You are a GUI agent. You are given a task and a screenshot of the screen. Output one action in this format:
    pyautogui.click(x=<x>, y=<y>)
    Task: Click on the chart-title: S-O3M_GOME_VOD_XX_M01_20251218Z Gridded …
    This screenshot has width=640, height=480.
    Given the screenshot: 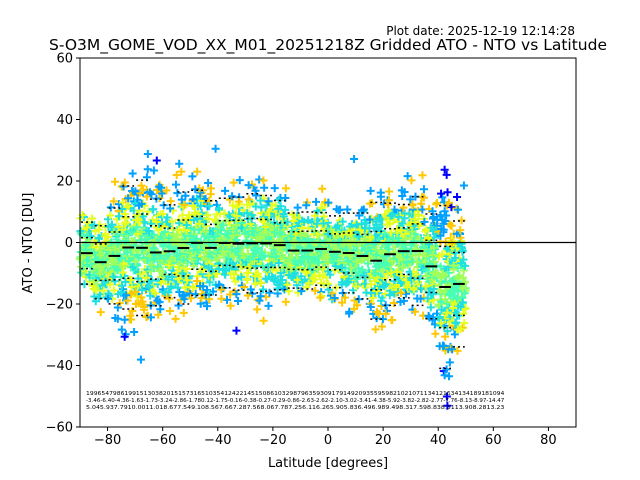 What is the action you would take?
    pyautogui.click(x=328, y=45)
    